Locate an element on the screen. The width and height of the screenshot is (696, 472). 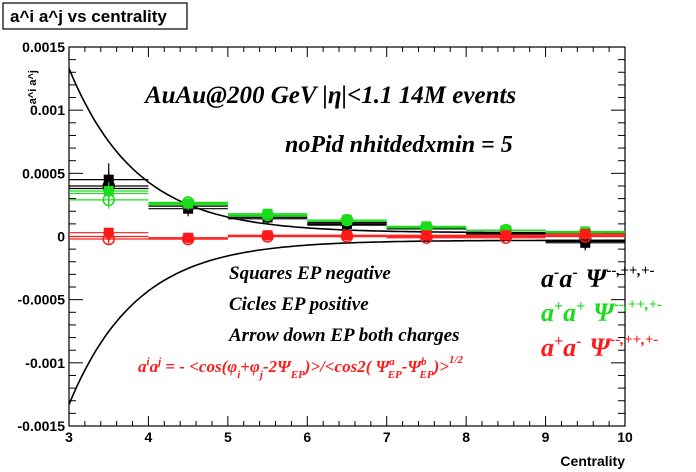
legend-entry-neg-neg: a-a- Ψ--,++,+- is located at coordinates (598, 278).